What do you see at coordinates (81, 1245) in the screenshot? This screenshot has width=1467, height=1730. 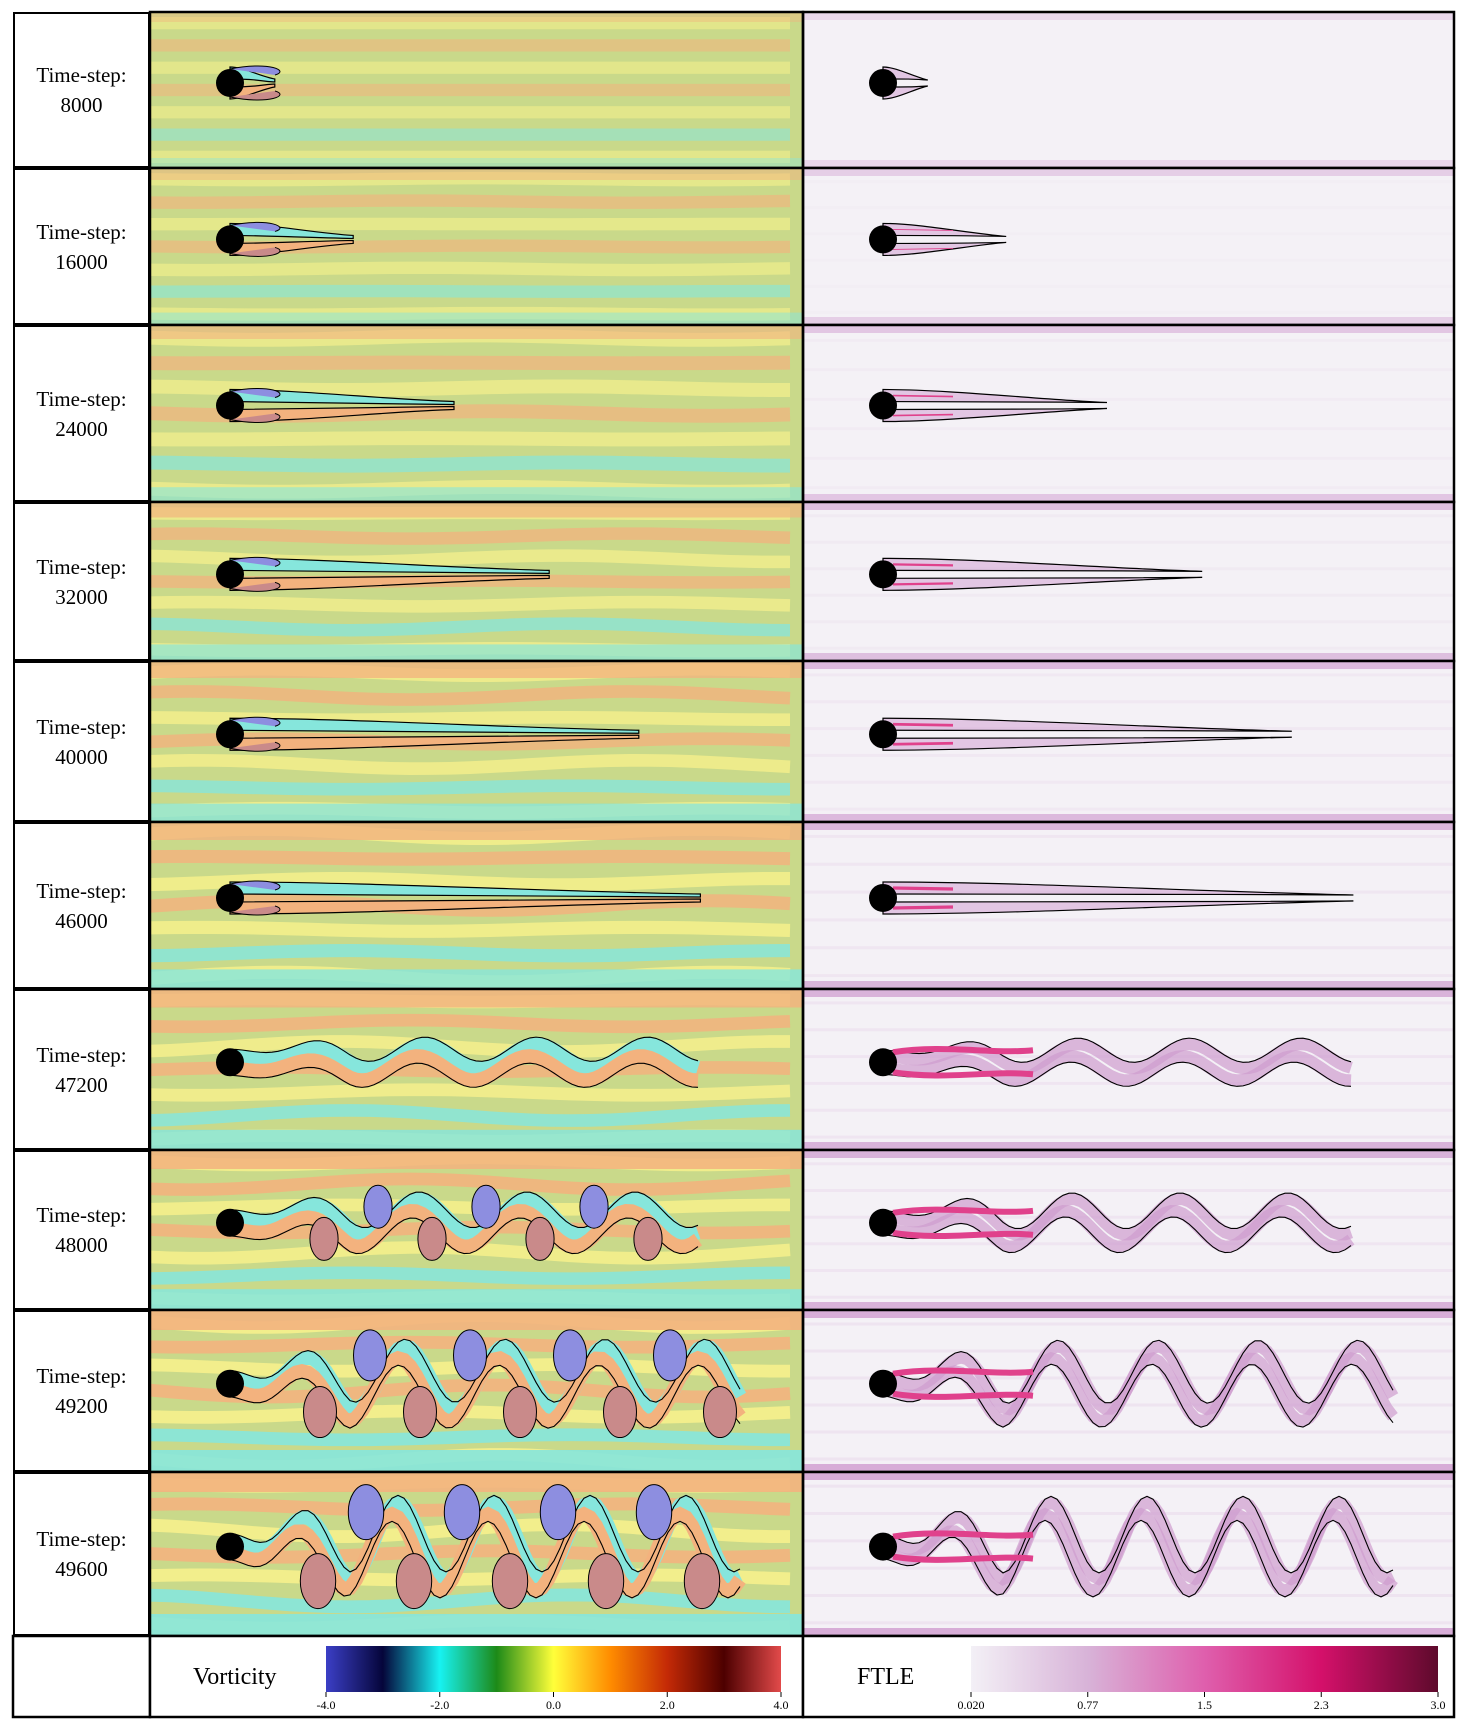 I see `time-step-value: 48000` at bounding box center [81, 1245].